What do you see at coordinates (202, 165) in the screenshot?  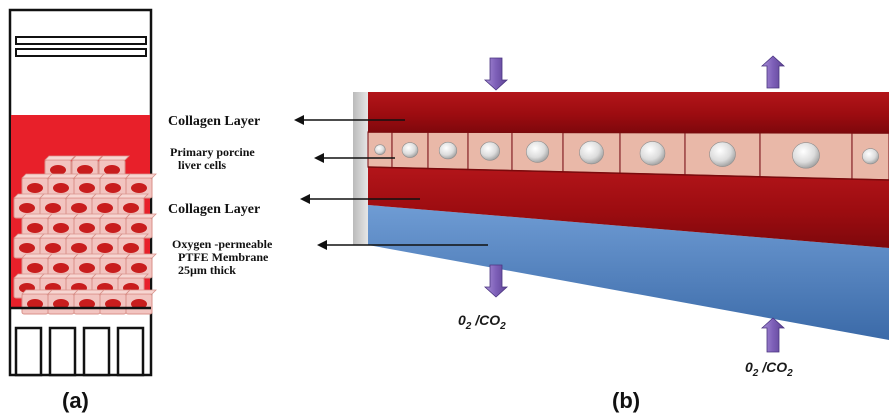 I see `label-liver-cells-line2: liver cells` at bounding box center [202, 165].